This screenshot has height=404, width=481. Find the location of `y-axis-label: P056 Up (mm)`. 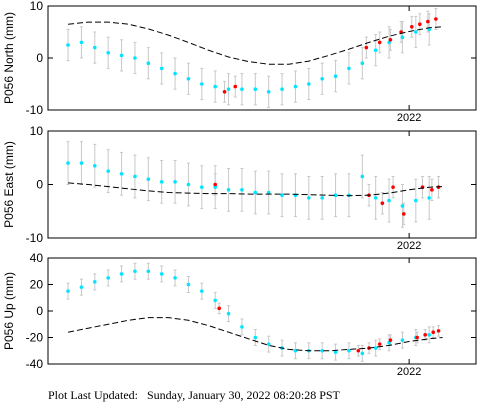

y-axis-label: P056 Up (mm) is located at coordinates (9, 311).